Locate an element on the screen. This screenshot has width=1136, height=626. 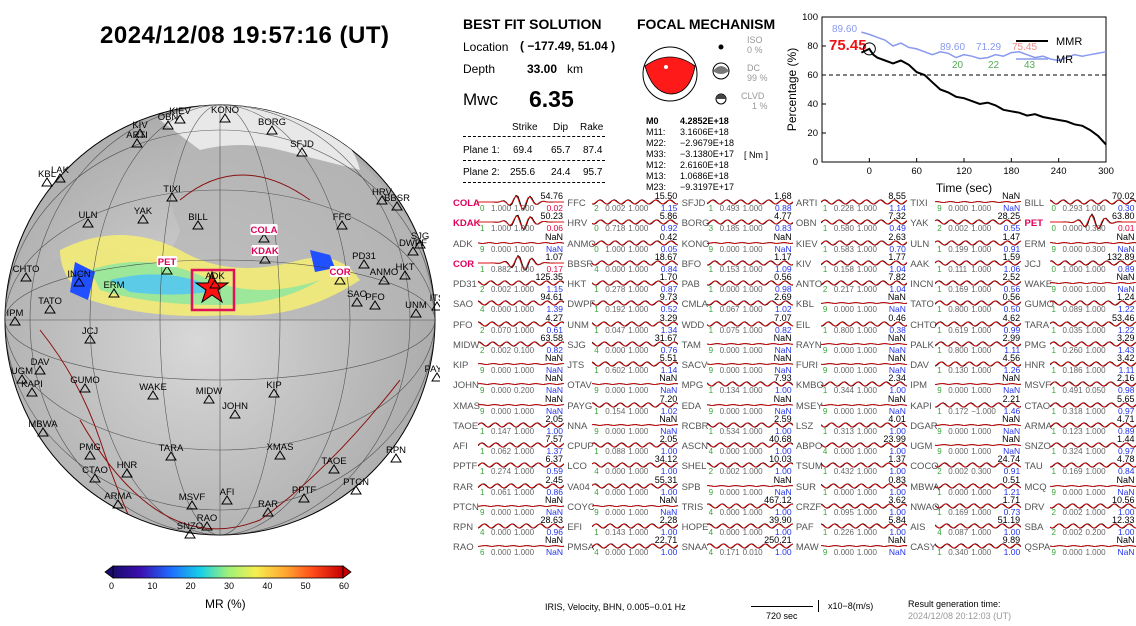
station-cell: HKT 1.70 1 0.278 1.000 0.87 is located at coordinates (621, 283).